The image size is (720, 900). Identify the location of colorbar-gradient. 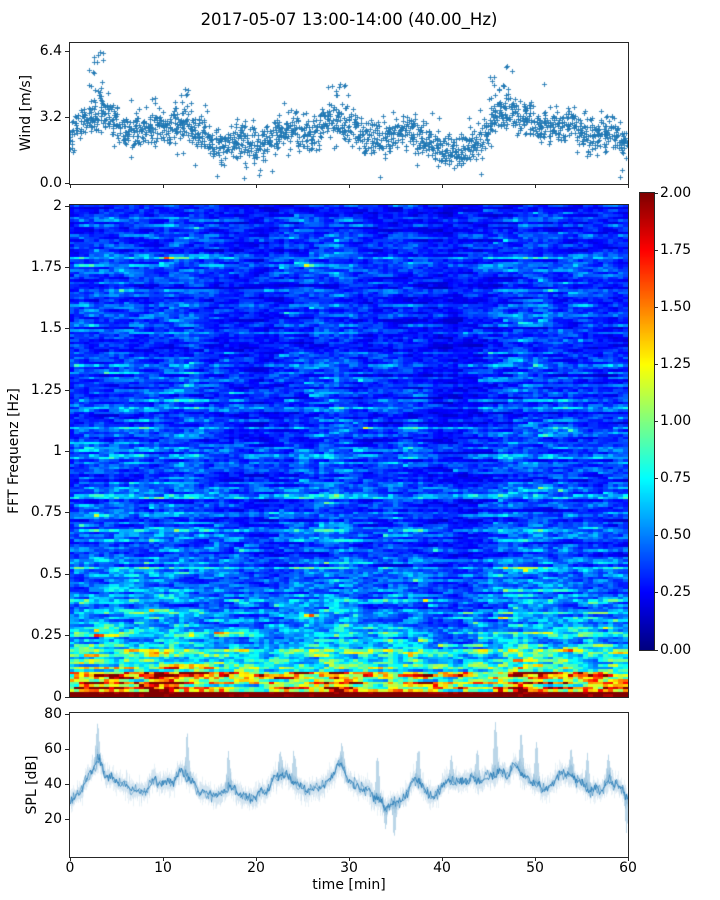
(647, 421).